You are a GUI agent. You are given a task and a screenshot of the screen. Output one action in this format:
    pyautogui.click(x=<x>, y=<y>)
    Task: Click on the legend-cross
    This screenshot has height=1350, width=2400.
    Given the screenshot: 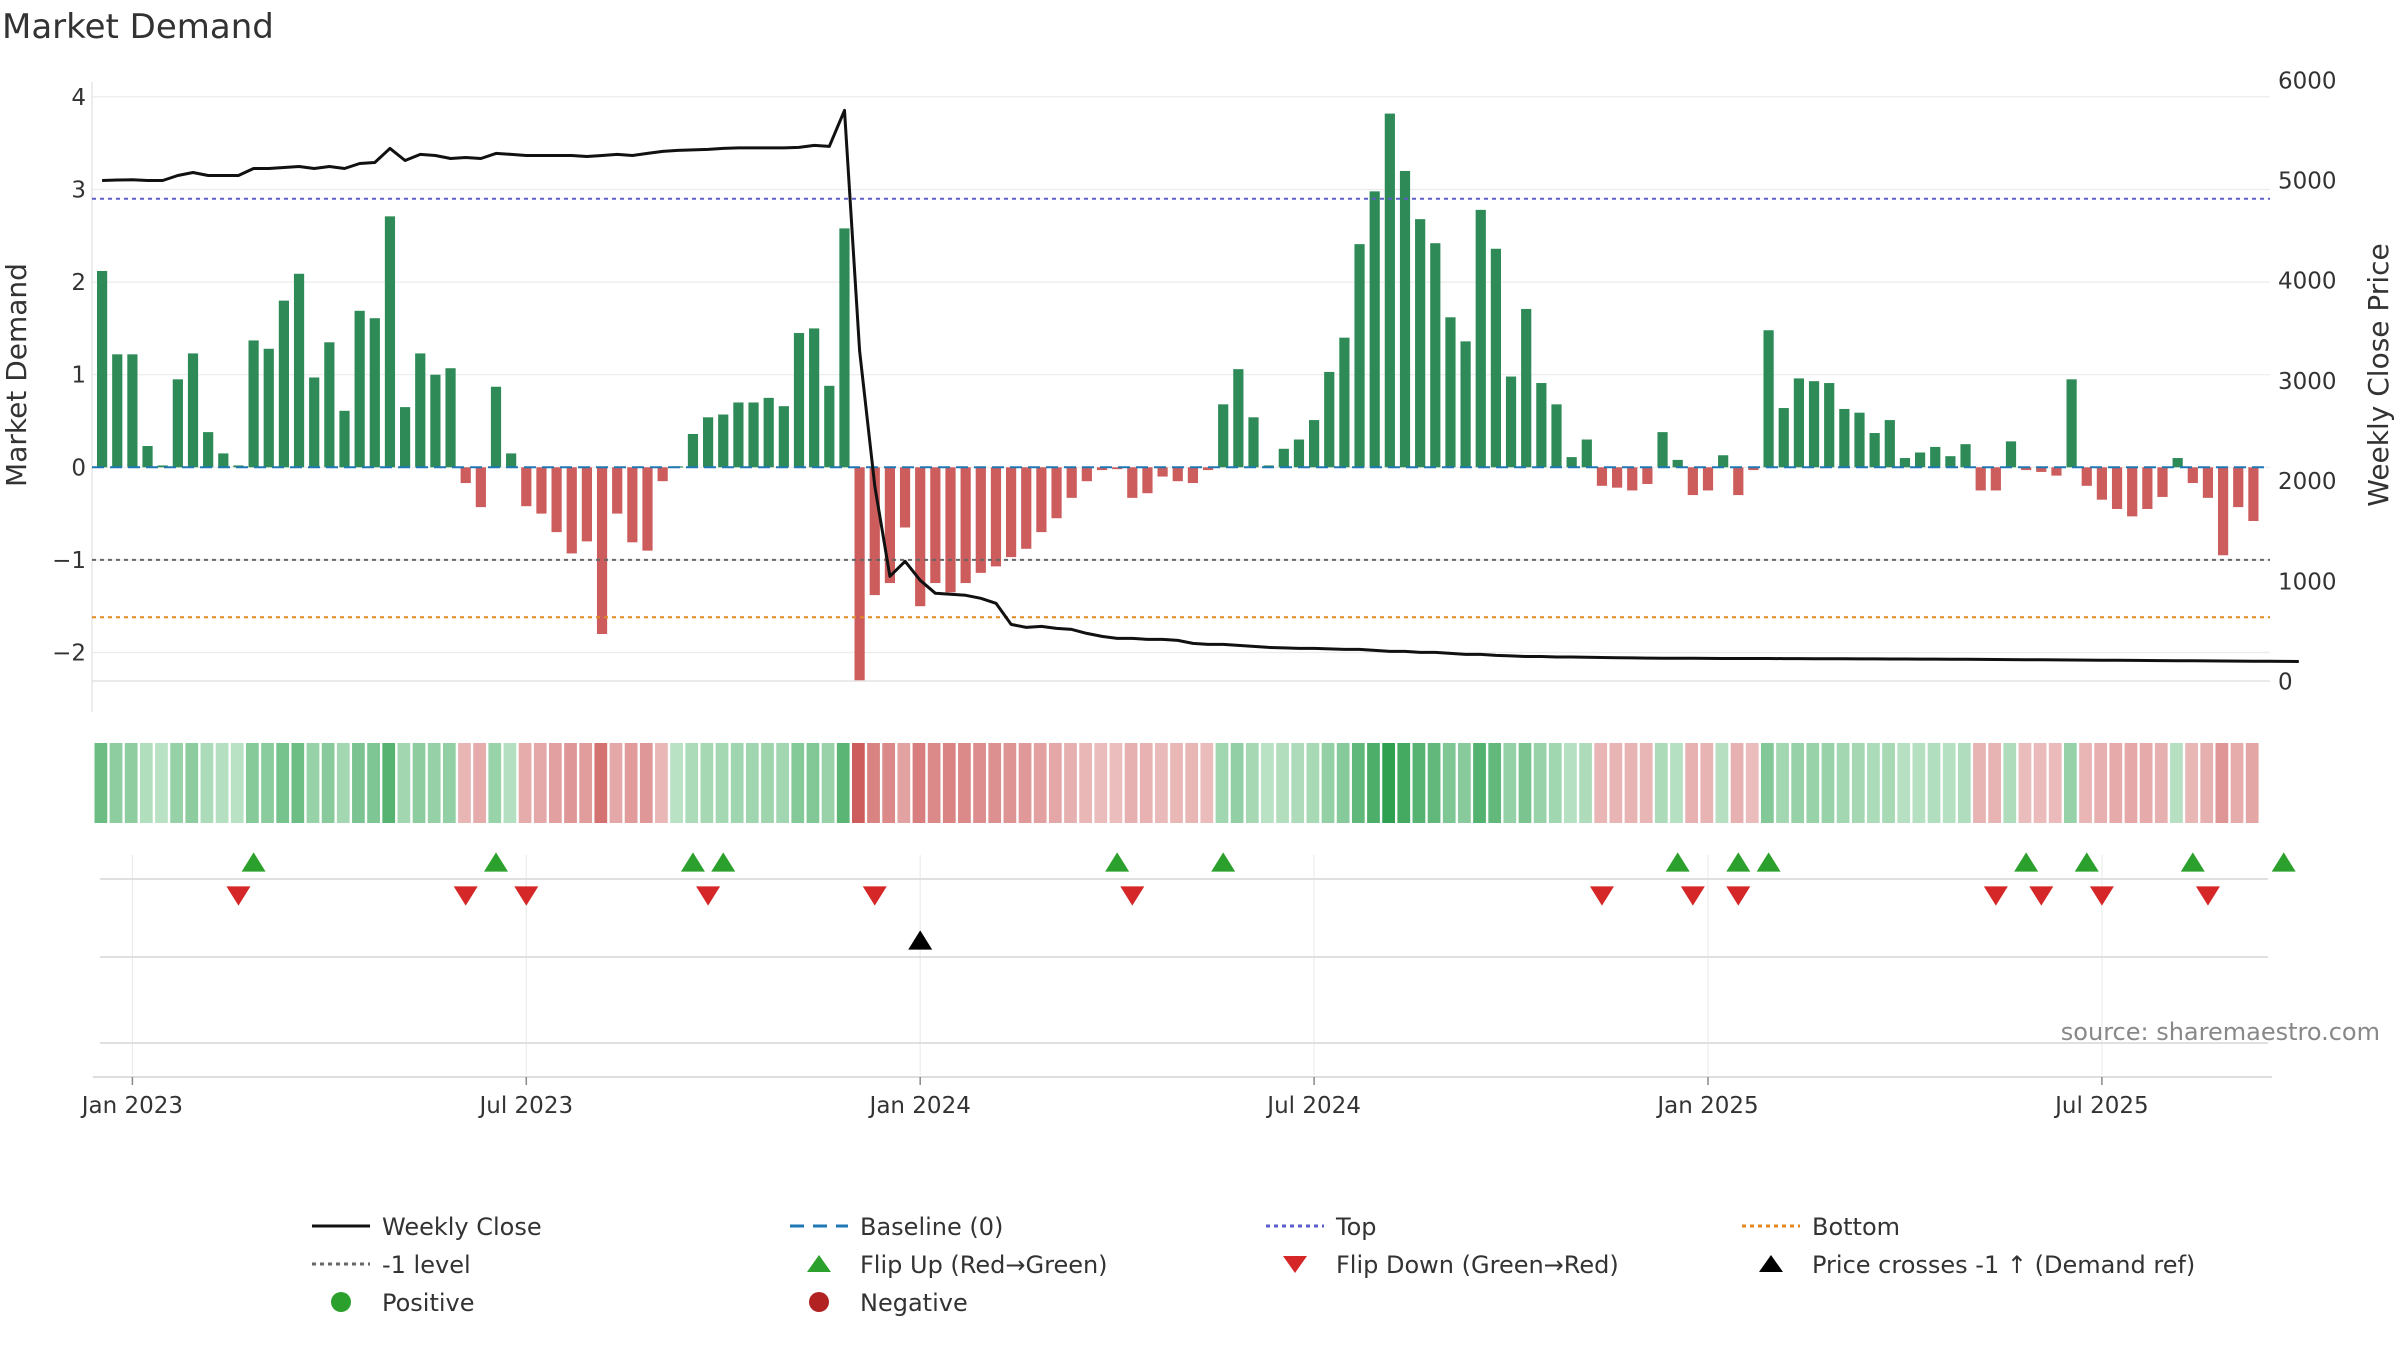 What is the action you would take?
    pyautogui.click(x=1771, y=1263)
    